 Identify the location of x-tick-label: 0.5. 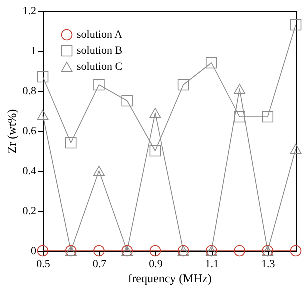
(43, 264).